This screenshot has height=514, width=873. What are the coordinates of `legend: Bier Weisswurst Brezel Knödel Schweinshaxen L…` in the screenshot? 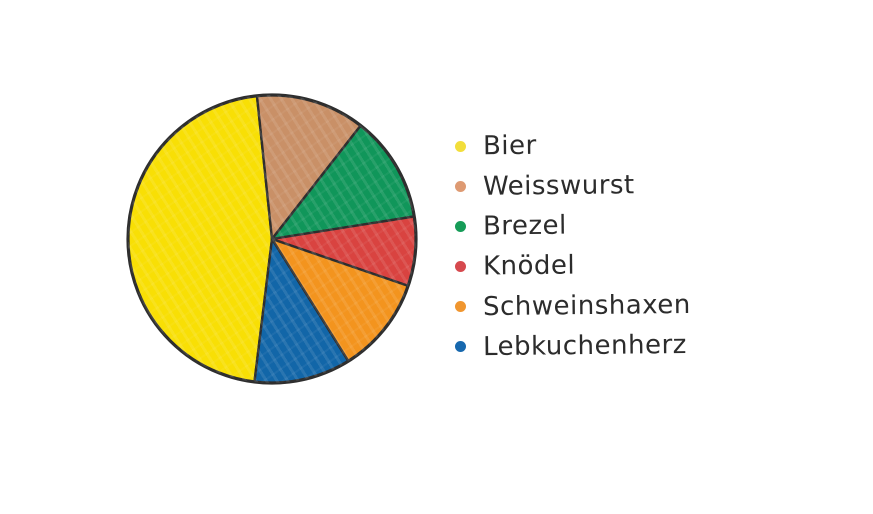 It's located at (573, 246).